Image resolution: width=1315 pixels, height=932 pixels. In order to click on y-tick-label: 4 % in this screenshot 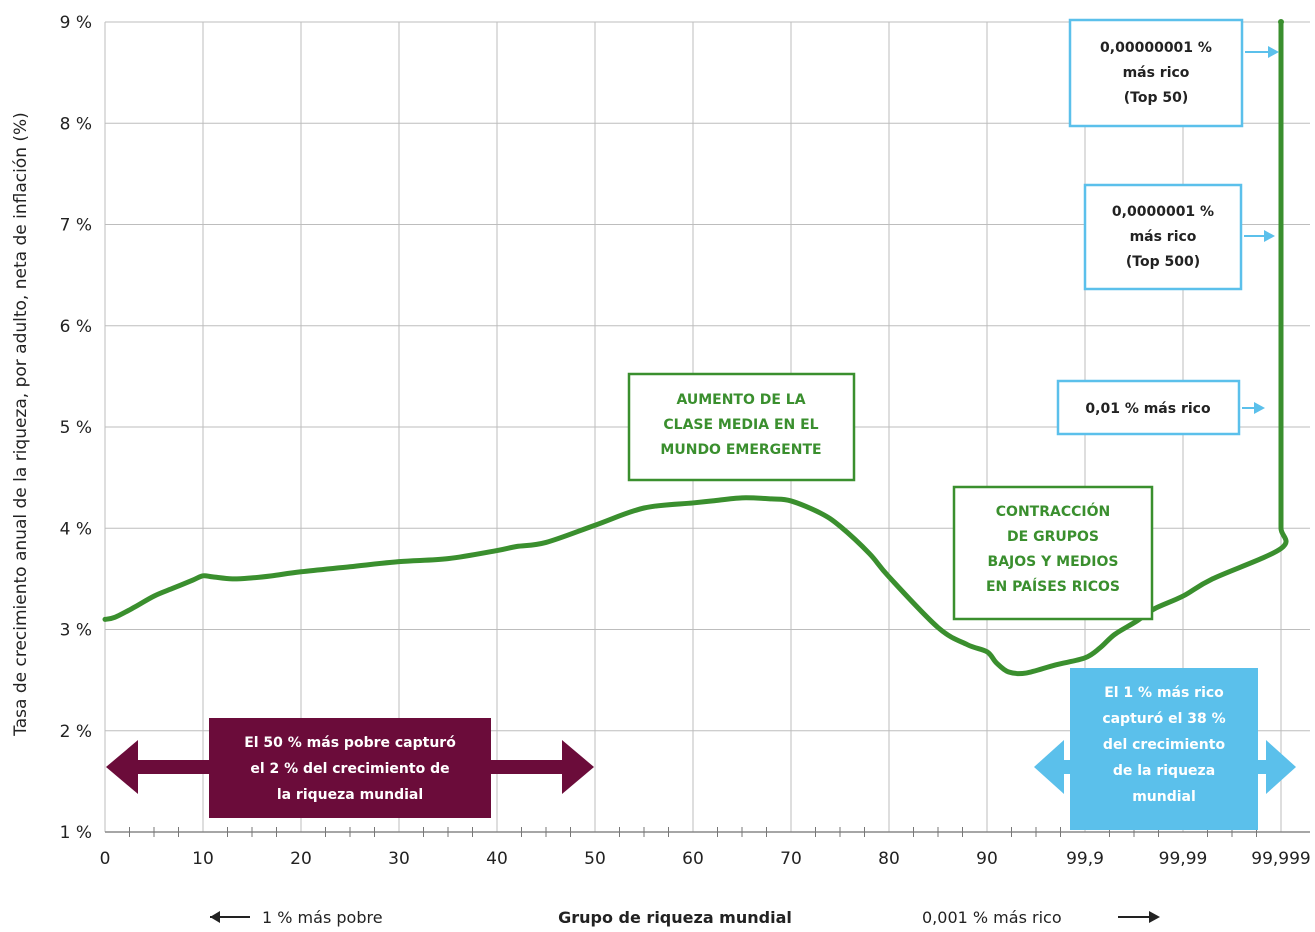, I will do `click(76, 529)`.